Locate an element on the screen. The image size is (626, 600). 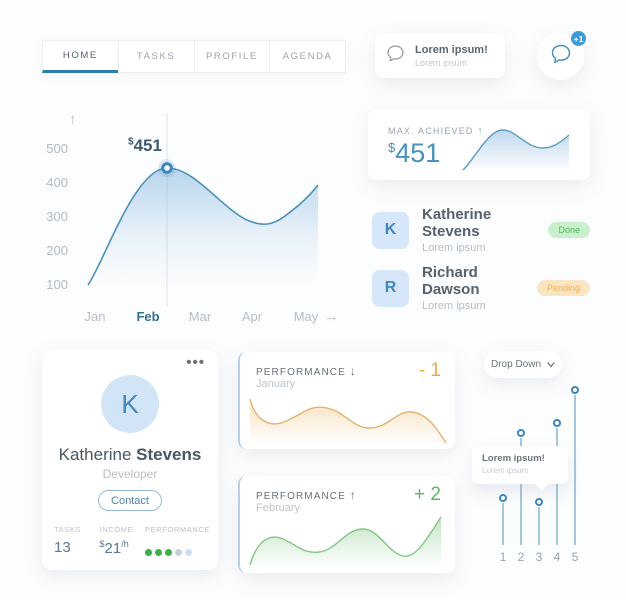
y-tick: 100 is located at coordinates (57, 284).